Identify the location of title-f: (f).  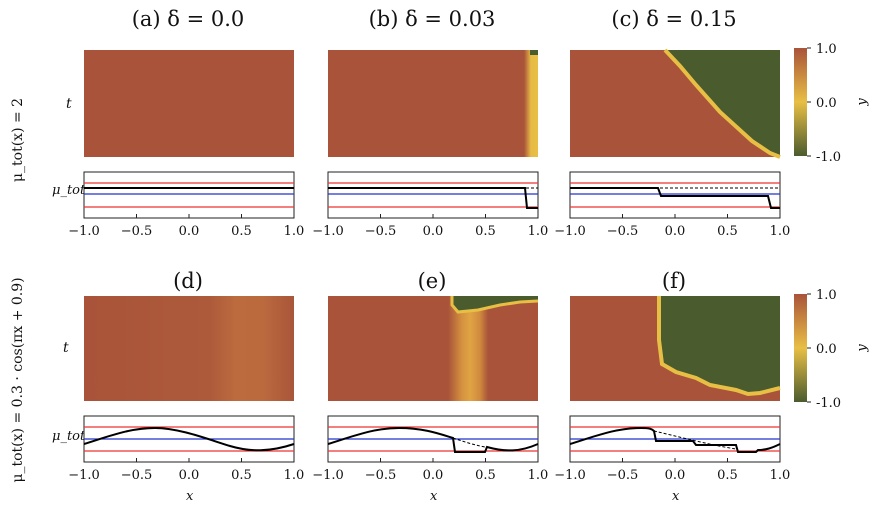
(674, 281).